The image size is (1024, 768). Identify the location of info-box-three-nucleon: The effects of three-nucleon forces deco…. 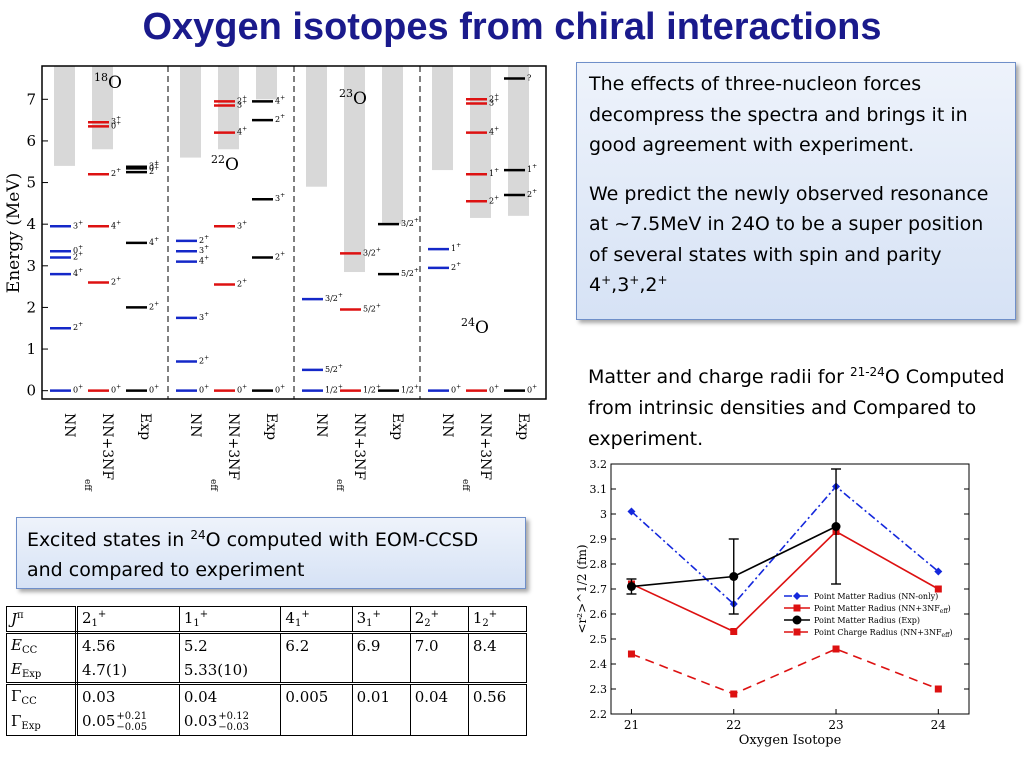
(796, 191).